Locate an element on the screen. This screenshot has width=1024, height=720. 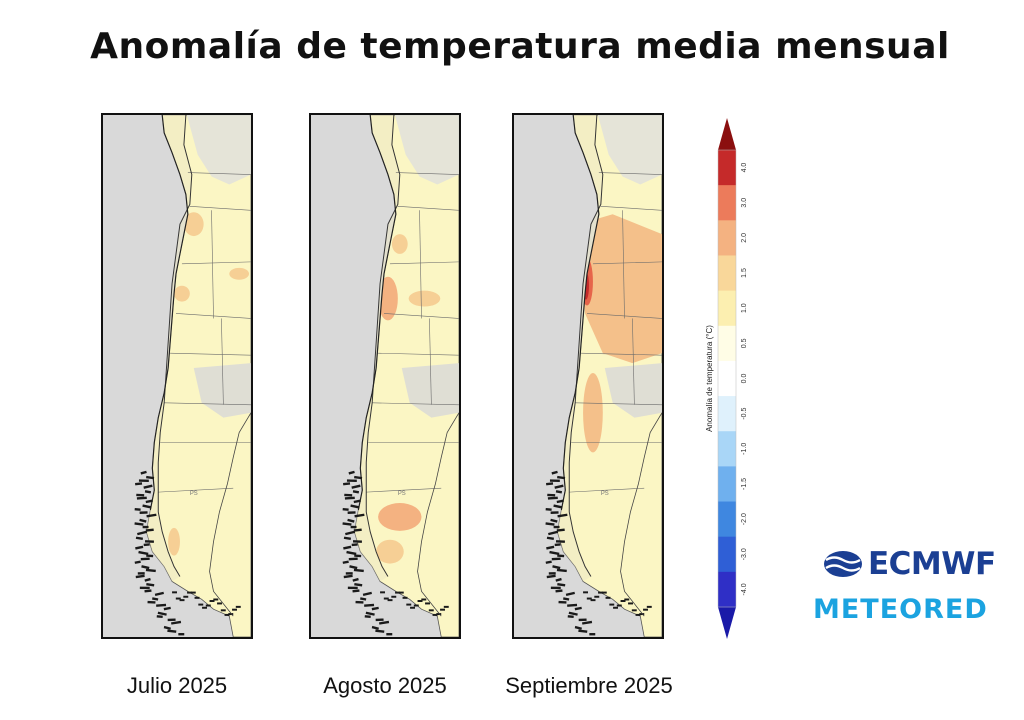
colorbar-label: Anomalía de temperatura (°C) is located at coordinates (709, 378).